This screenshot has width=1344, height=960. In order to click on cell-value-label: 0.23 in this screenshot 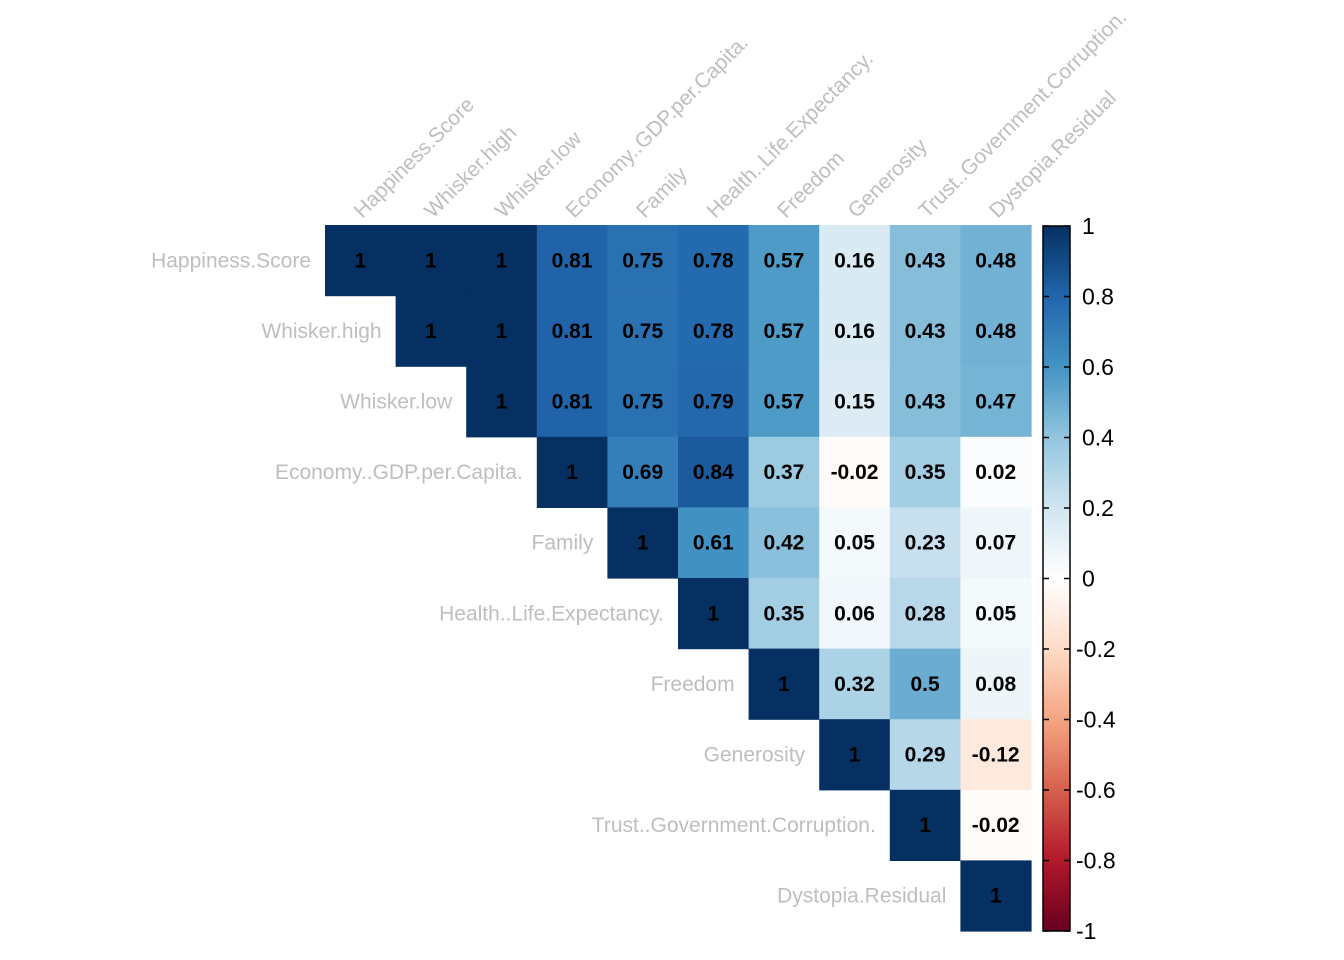, I will do `click(925, 543)`.